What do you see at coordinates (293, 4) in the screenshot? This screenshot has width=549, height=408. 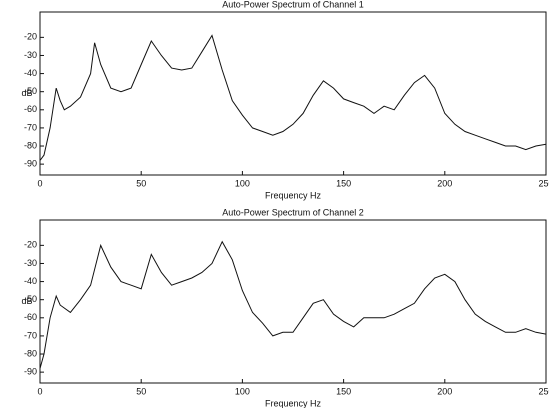 I see `chart-title: Auto-Power Spectrum of Channel 1` at bounding box center [293, 4].